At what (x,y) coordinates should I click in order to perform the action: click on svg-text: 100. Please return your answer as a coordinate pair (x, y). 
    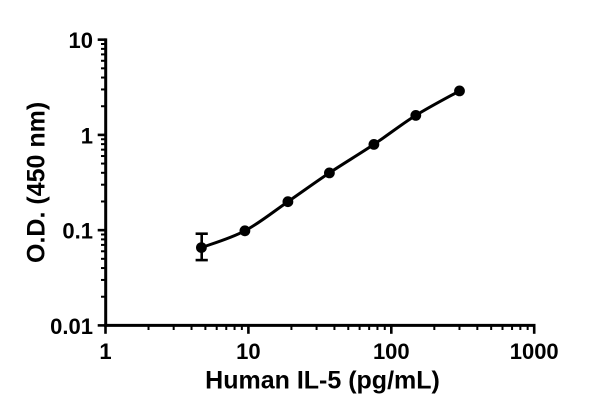
    Looking at the image, I should click on (391, 351).